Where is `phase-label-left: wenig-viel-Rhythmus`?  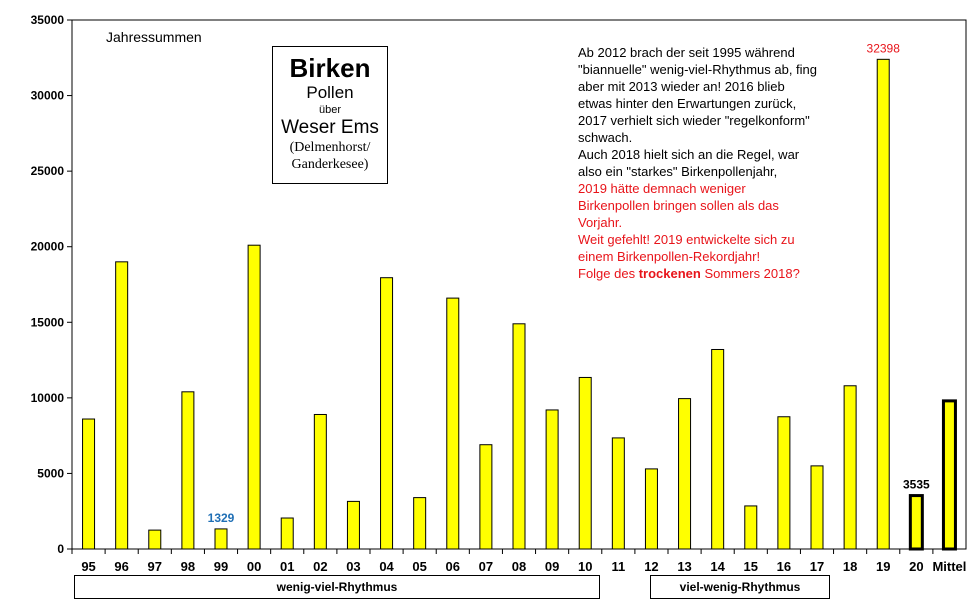
phase-label-left: wenig-viel-Rhythmus is located at coordinates (337, 587).